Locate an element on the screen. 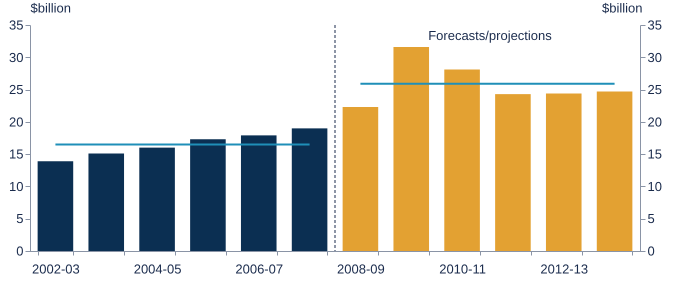 The height and width of the screenshot is (282, 690). y2-tick-label: 35 is located at coordinates (655, 25).